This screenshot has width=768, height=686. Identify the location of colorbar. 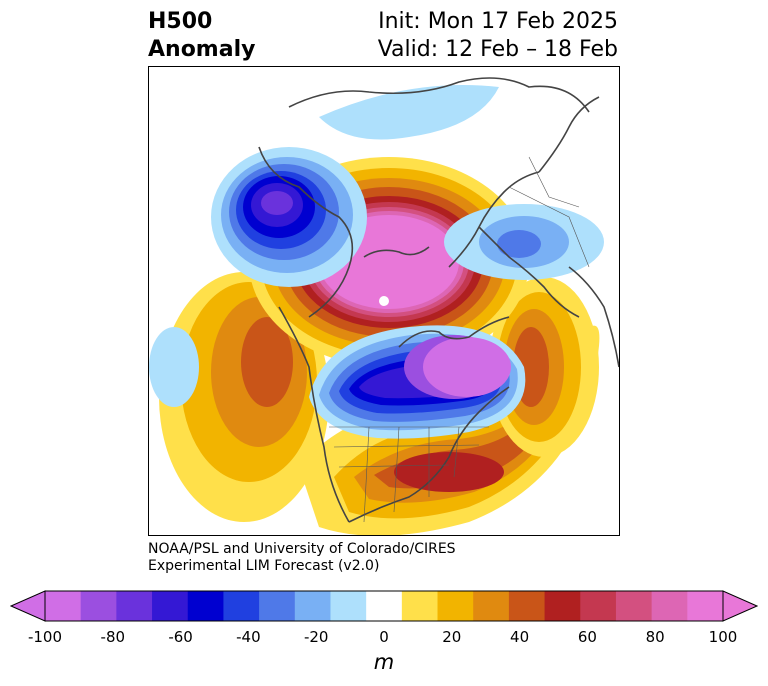
(384, 606).